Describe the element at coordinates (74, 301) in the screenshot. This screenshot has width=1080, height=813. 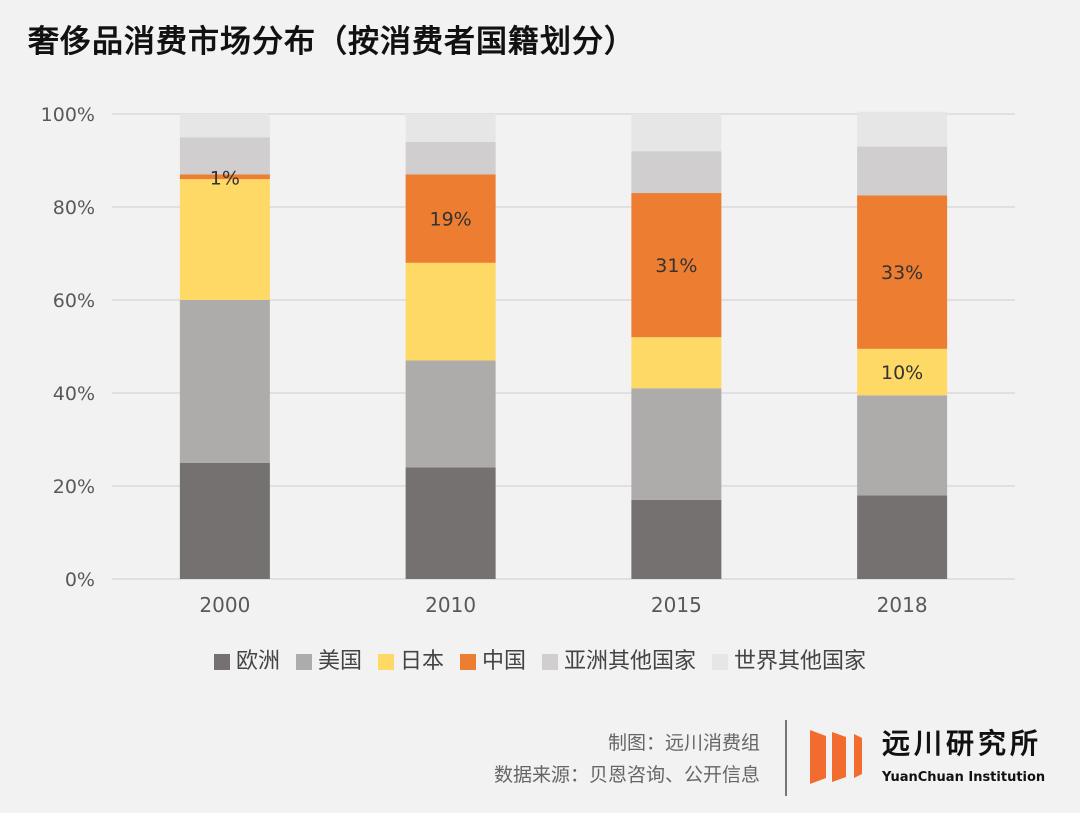
I see `y-tick-label: 60%` at that location.